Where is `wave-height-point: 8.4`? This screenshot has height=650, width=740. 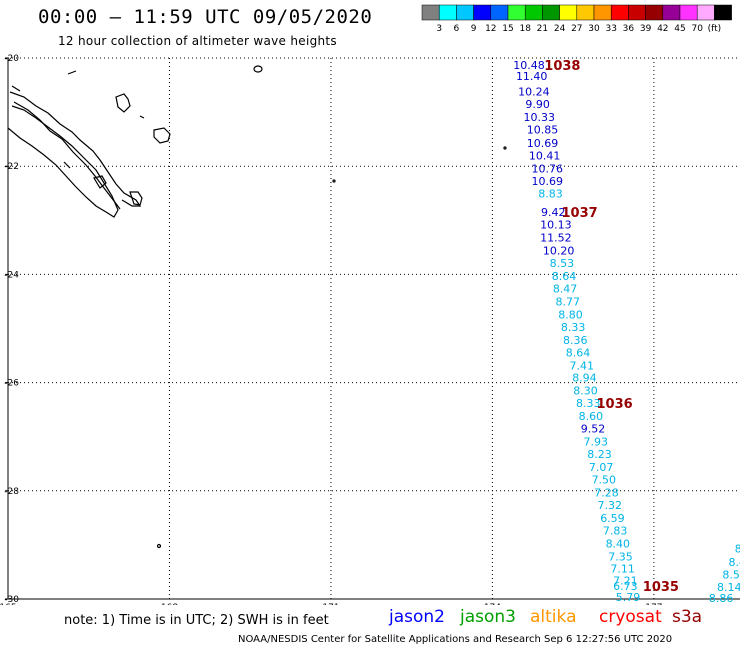 wave-height-point: 8.4 is located at coordinates (734, 562).